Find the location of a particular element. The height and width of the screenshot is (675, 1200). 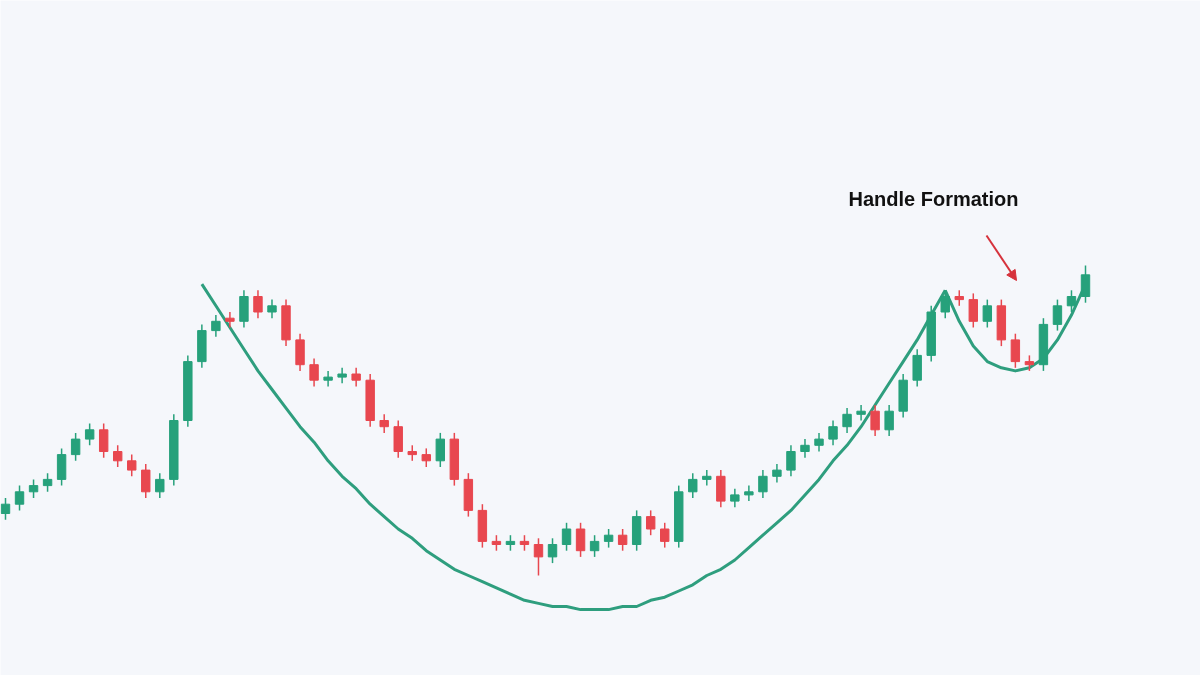

text: Handle Formation is located at coordinates (933, 198).